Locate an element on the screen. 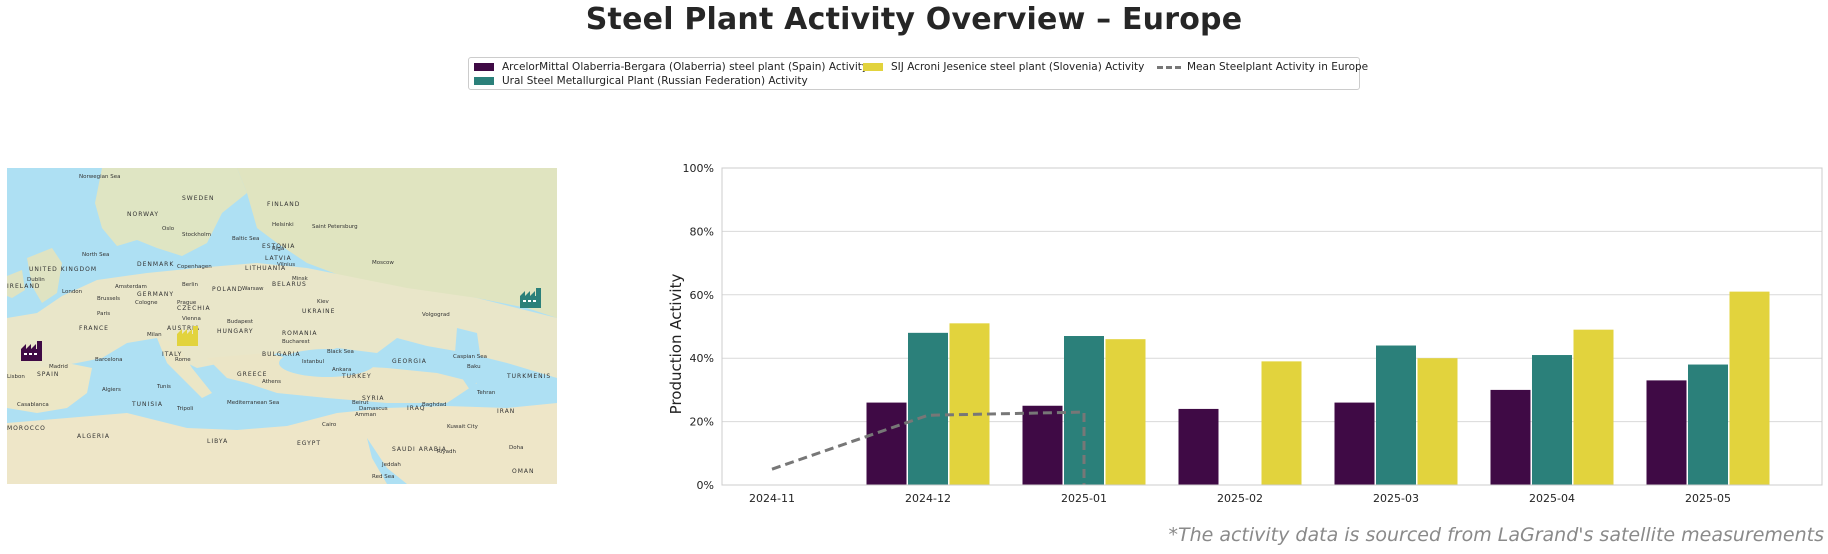 Image resolution: width=1828 pixels, height=554 pixels. map-land-africa is located at coordinates (282, 443).